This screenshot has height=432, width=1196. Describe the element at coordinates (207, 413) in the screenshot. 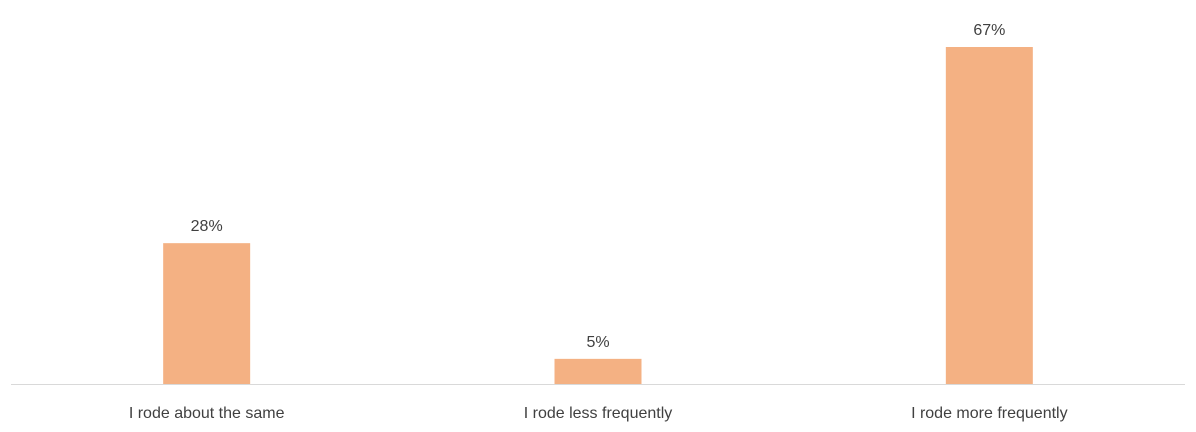

I see `x-tick-label-1: I rode about the same` at that location.